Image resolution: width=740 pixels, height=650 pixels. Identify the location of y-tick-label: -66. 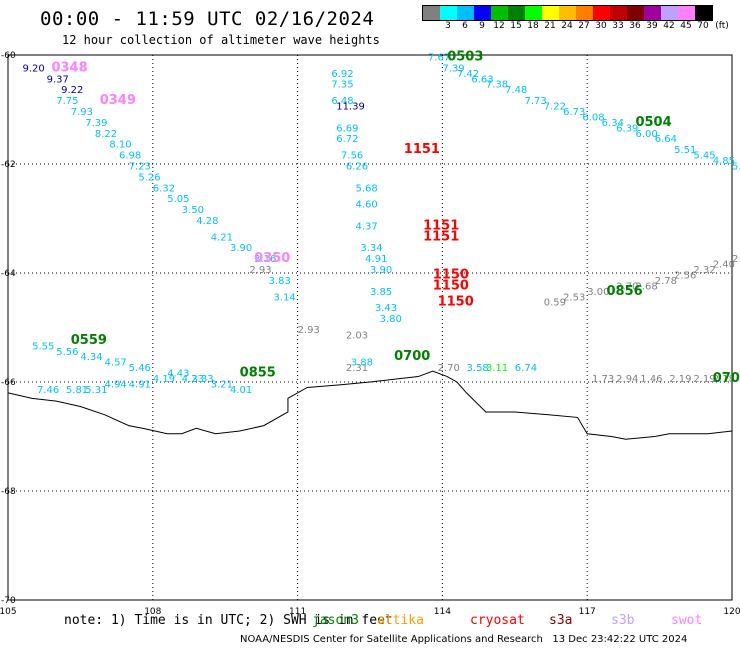
(8, 383).